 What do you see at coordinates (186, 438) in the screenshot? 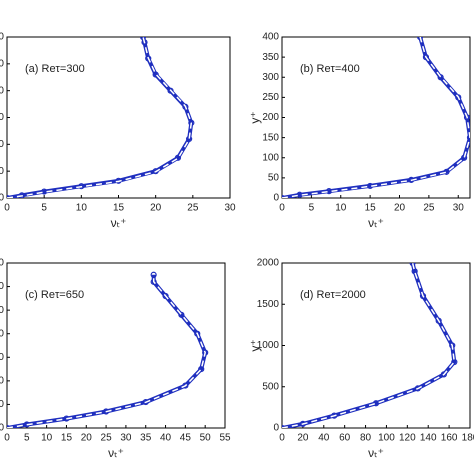
I see `x-tick-label: 45` at bounding box center [186, 438].